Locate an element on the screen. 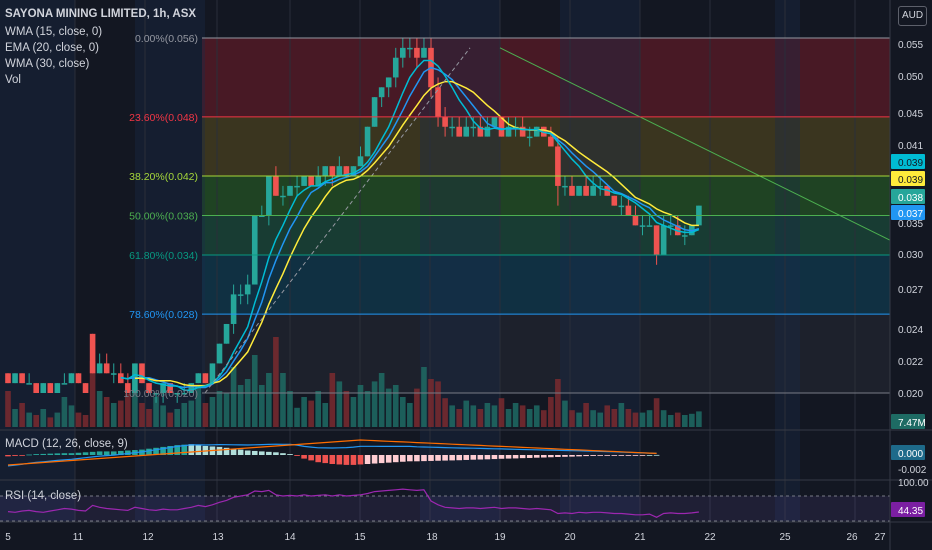  time-axis-label: 12 is located at coordinates (148, 537).